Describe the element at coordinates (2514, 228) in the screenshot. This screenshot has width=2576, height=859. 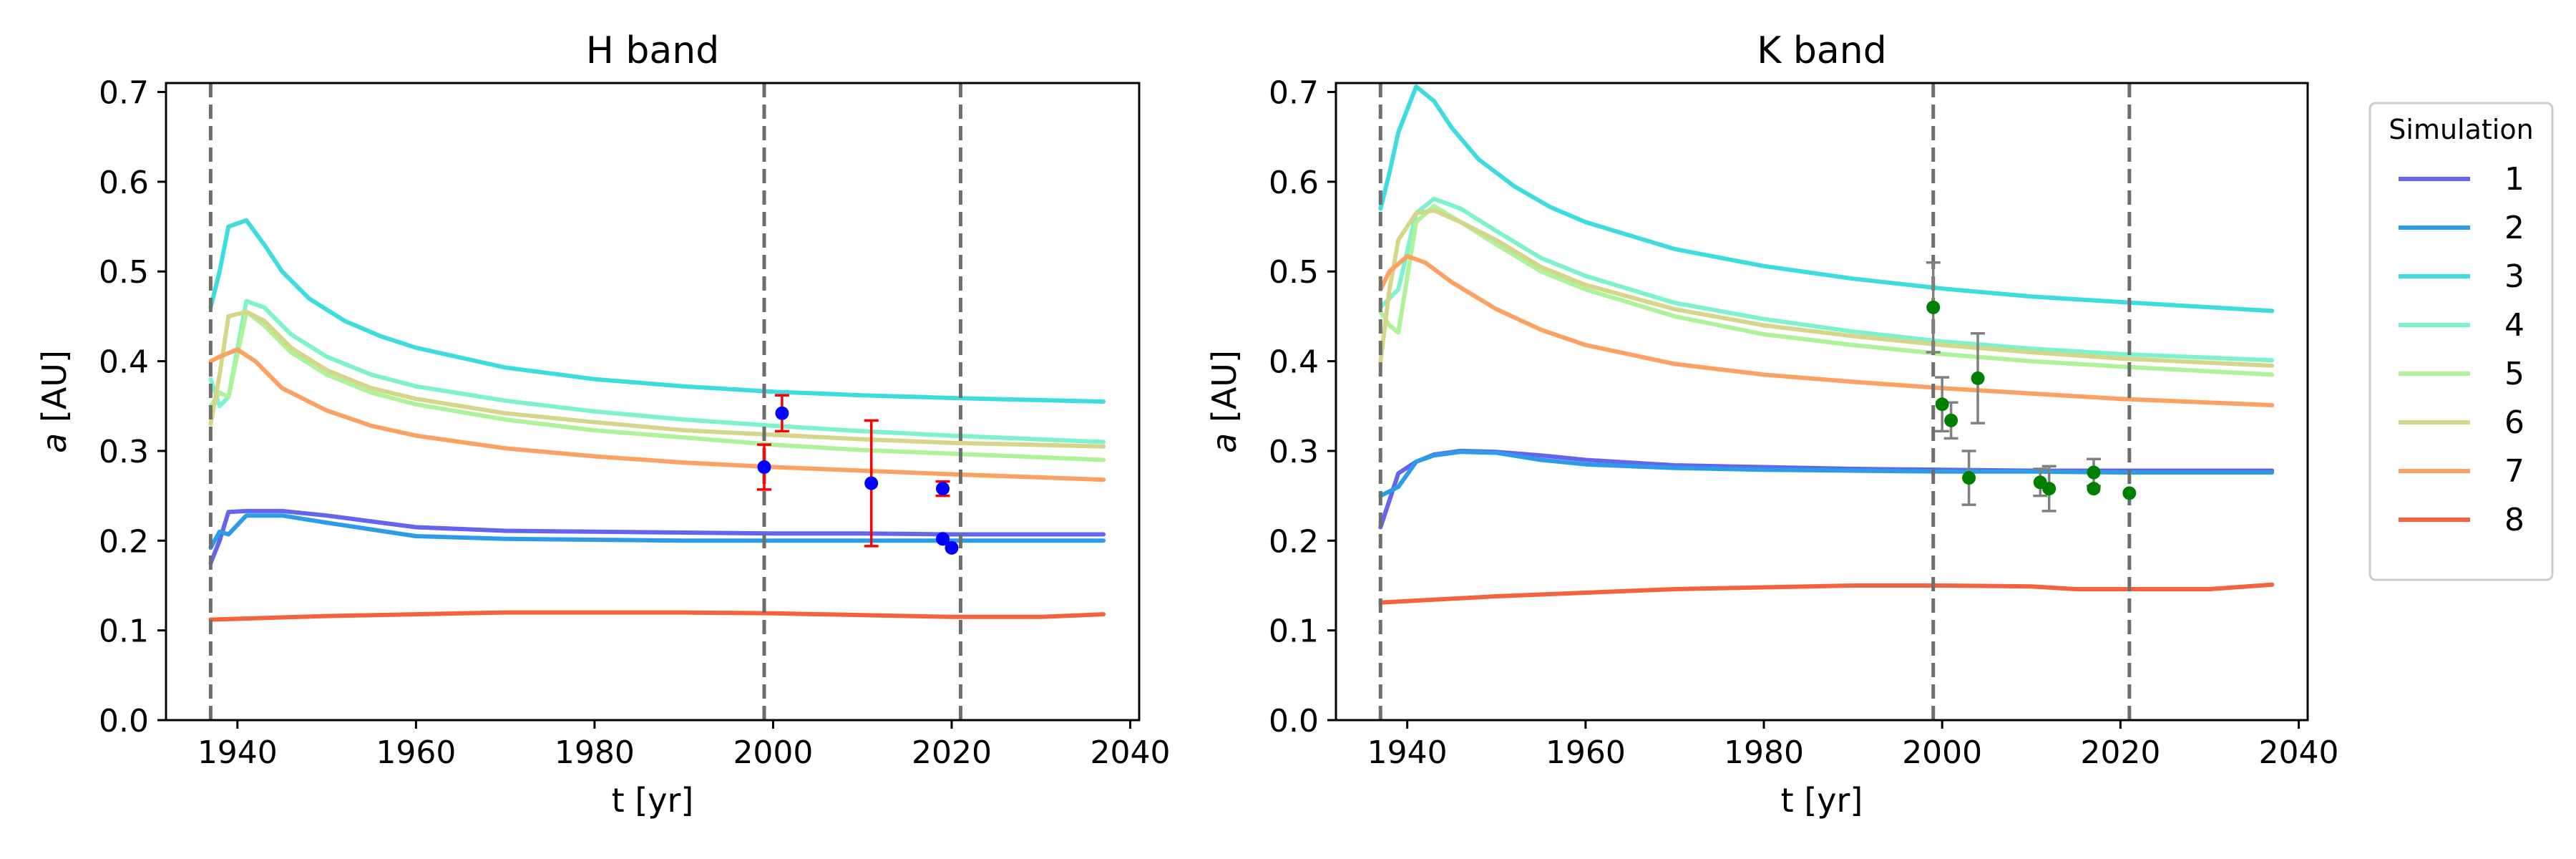
I see `legend-label-2: 2` at that location.